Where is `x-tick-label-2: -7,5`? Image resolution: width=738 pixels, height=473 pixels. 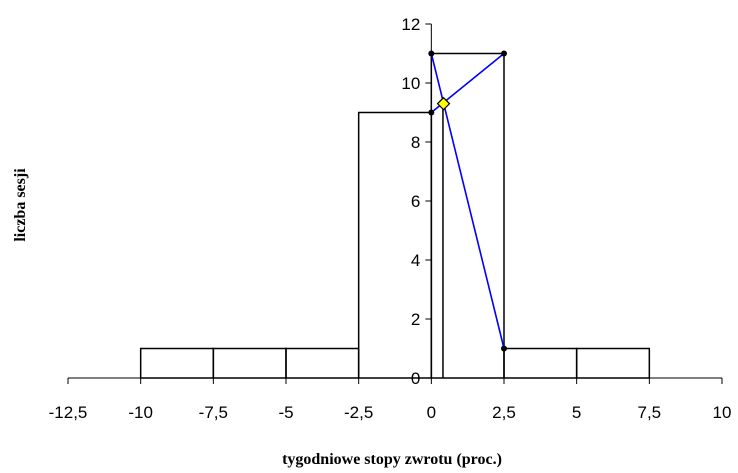 x-tick-label-2: -7,5 is located at coordinates (213, 412).